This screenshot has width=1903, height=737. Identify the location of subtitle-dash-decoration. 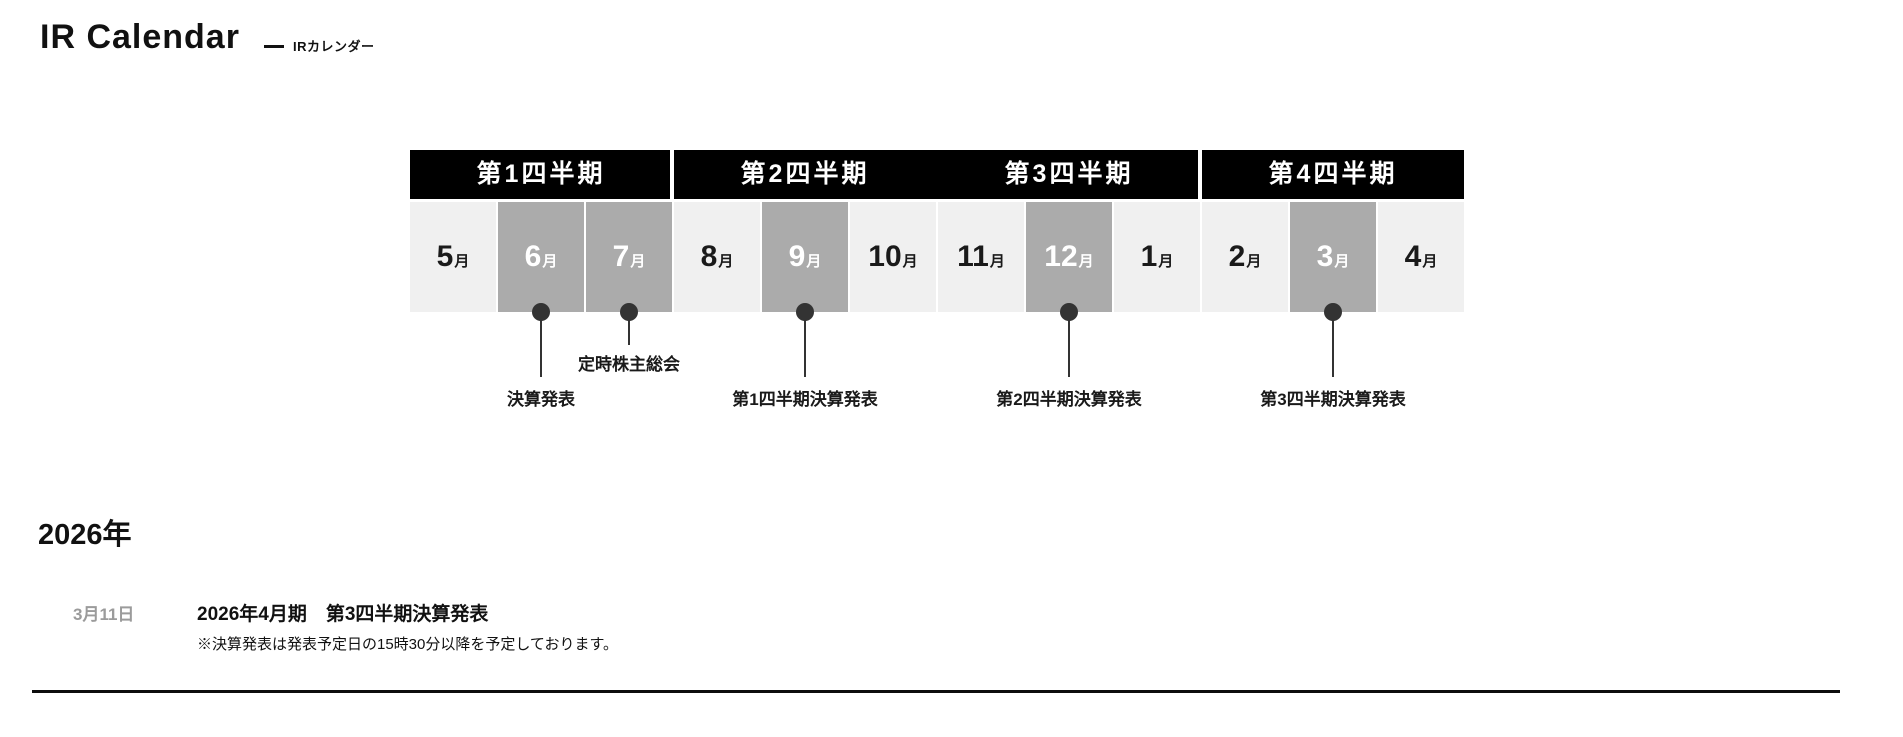
(273, 46).